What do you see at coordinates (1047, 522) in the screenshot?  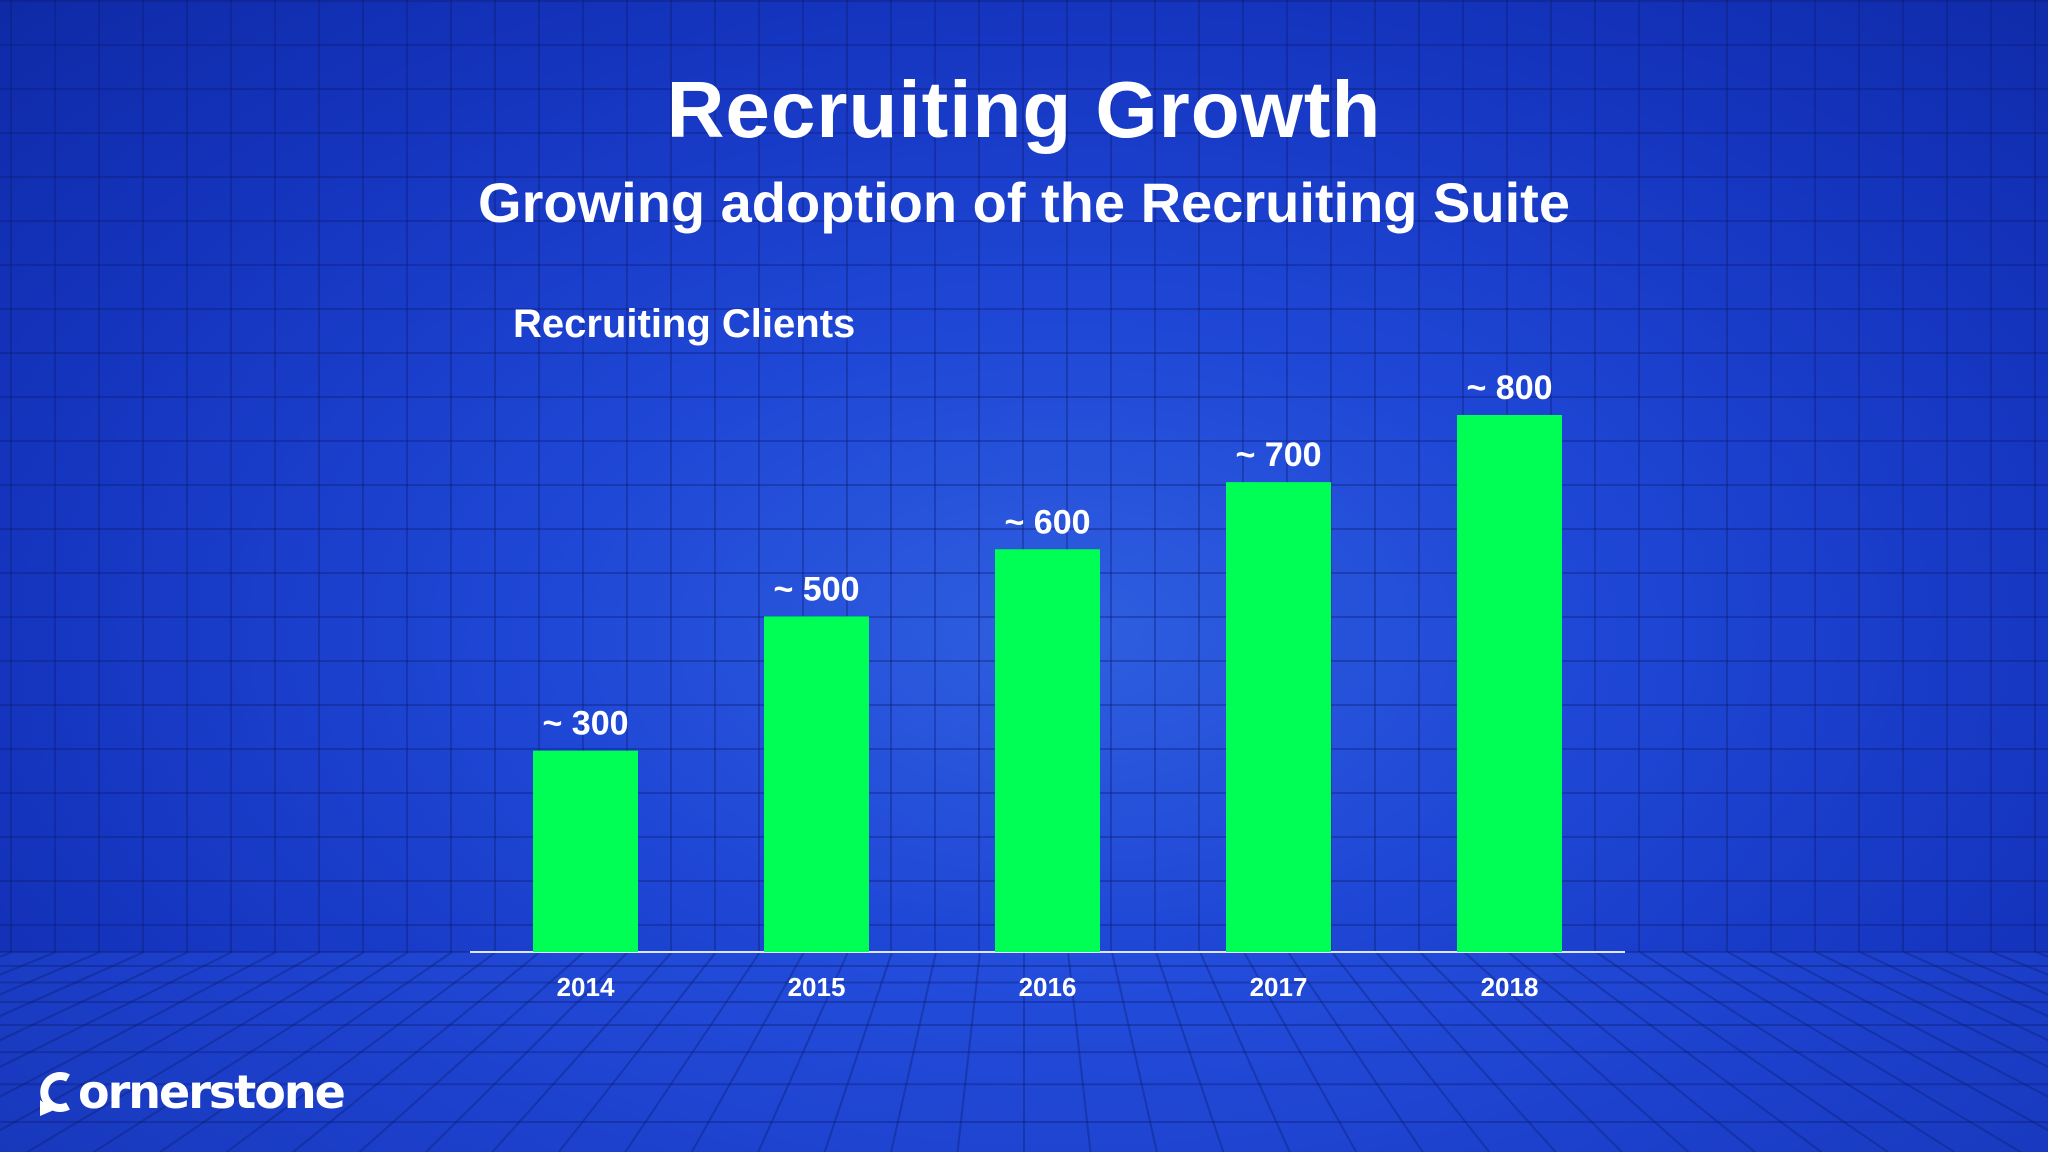 I see `data-label-2016: ~ 600` at bounding box center [1047, 522].